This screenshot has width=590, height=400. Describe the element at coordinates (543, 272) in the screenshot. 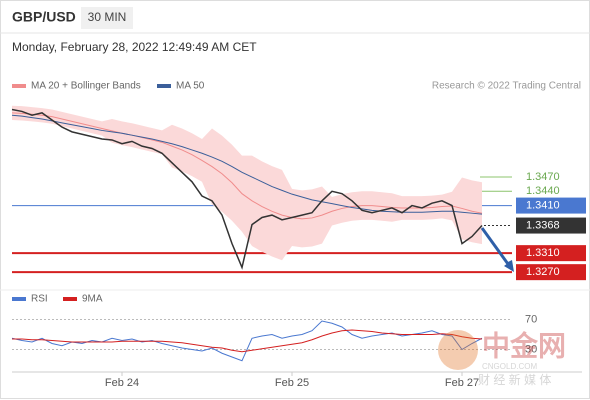

I see `level-label: 1.3270` at that location.